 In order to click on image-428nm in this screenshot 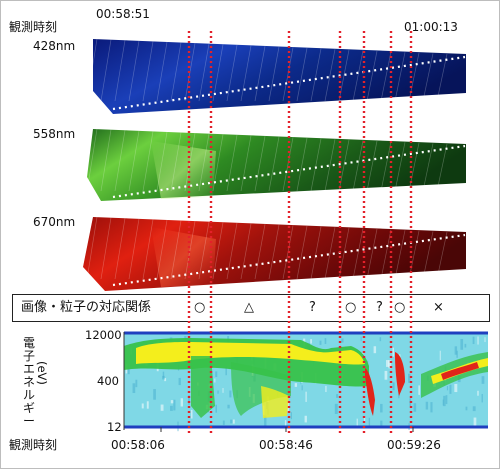, I will do `click(279, 76)`.